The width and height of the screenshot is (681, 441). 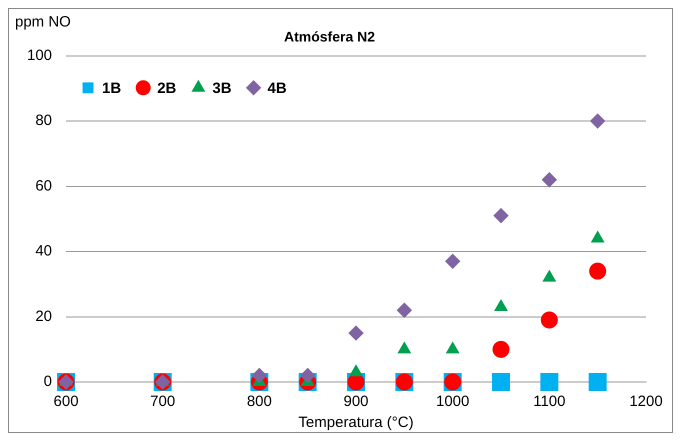 What do you see at coordinates (43, 251) in the screenshot?
I see `y-tick-label: 40` at bounding box center [43, 251].